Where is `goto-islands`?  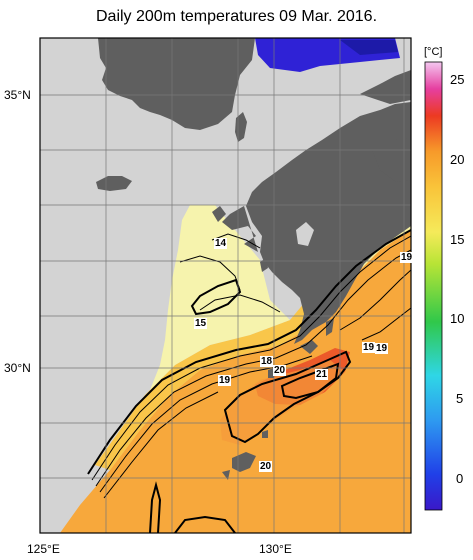 goto-islands is located at coordinates (219, 214).